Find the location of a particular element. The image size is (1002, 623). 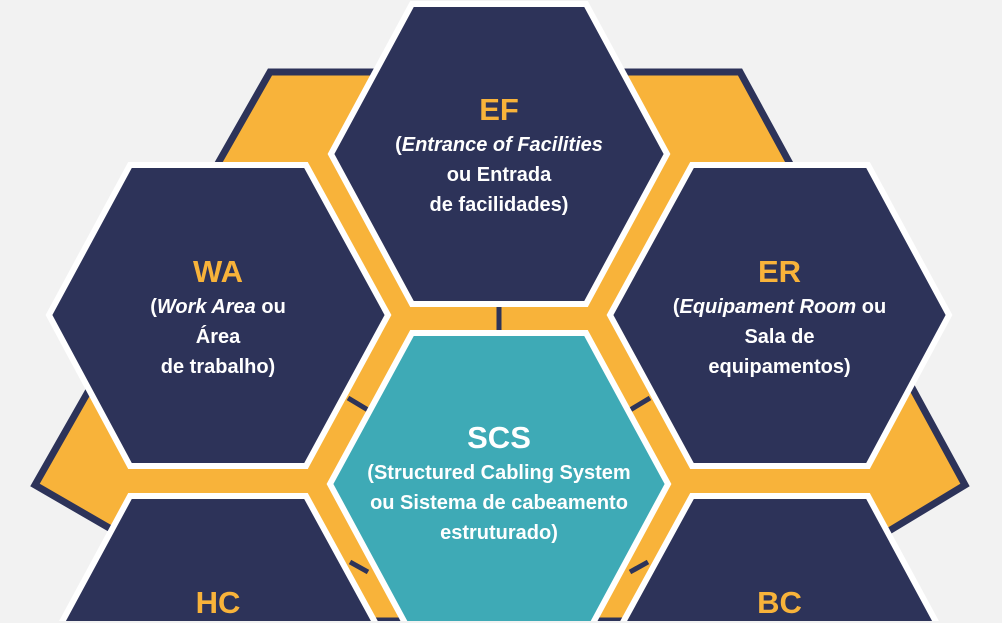

hexagon-wa-suffix: ou is located at coordinates (270, 307).